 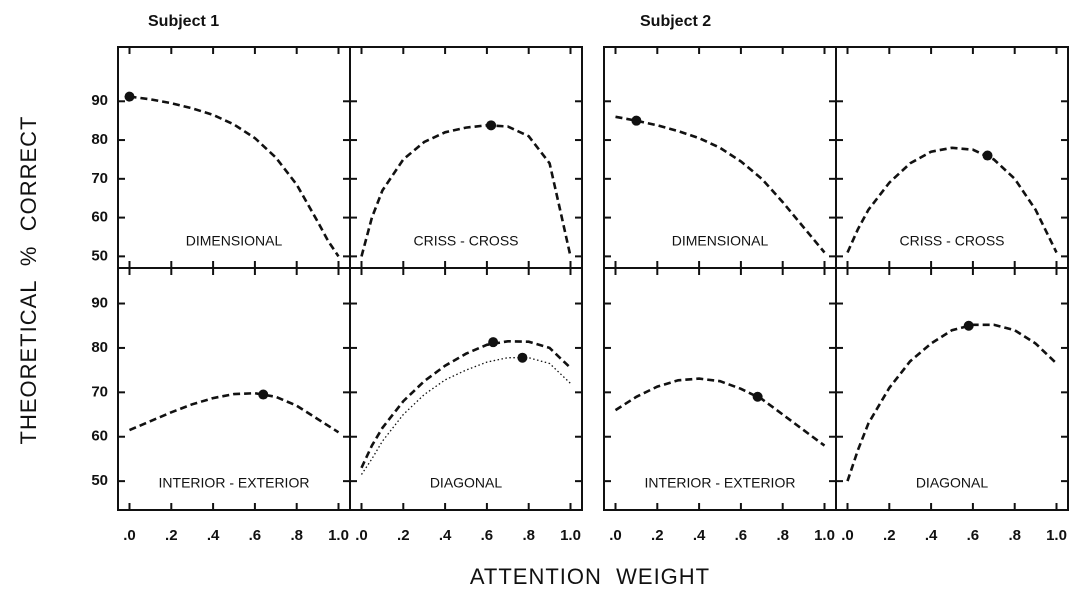 What do you see at coordinates (183, 21) in the screenshot?
I see `subject-title: Subject 1` at bounding box center [183, 21].